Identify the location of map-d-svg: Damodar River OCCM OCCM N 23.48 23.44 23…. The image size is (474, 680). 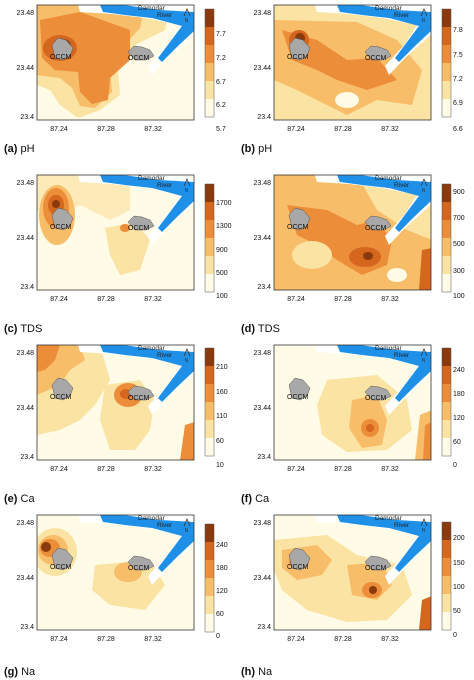
(359, 238).